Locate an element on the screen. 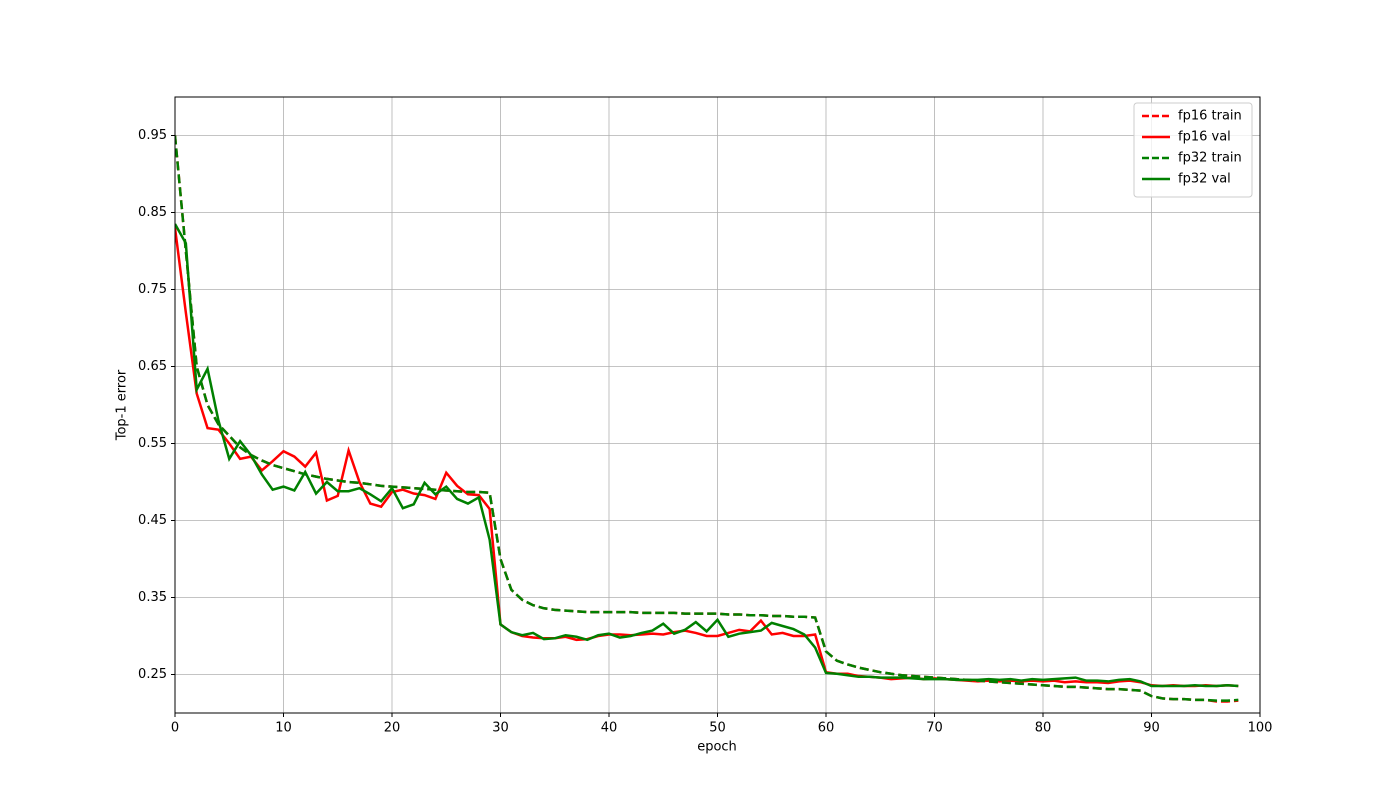 The height and width of the screenshot is (800, 1400). x-tick-label: 20 is located at coordinates (392, 728).